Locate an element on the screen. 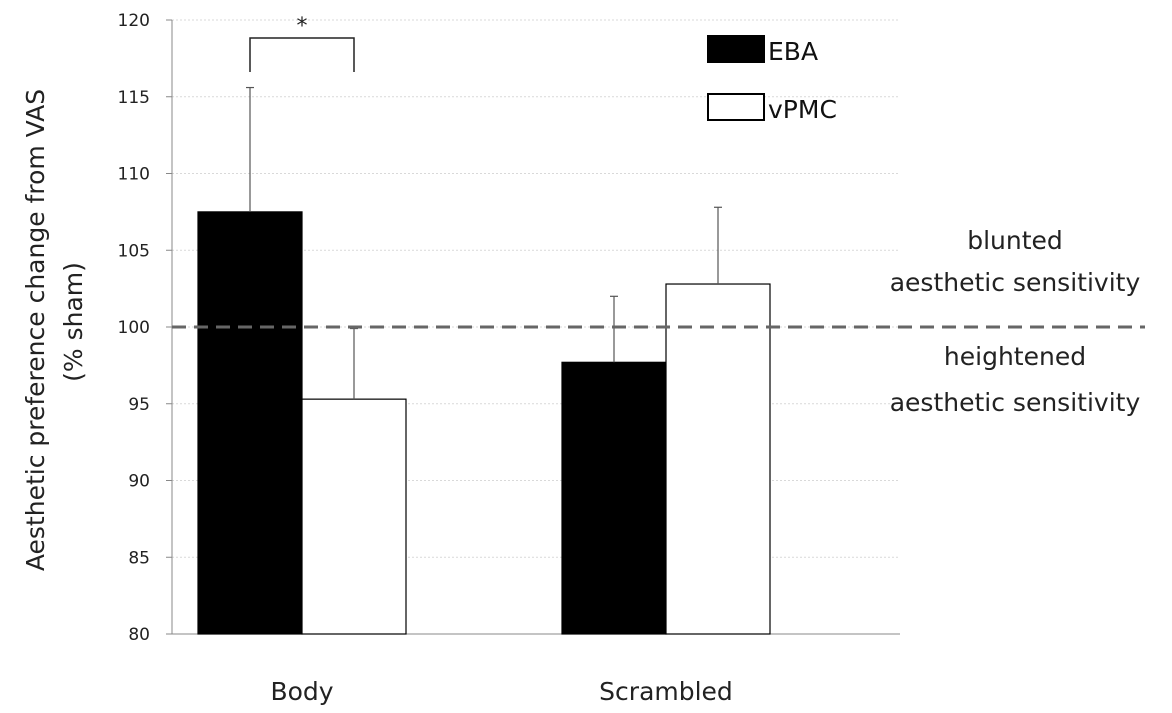 This screenshot has height=713, width=1172. bar-eba-scrambled is located at coordinates (614, 498).